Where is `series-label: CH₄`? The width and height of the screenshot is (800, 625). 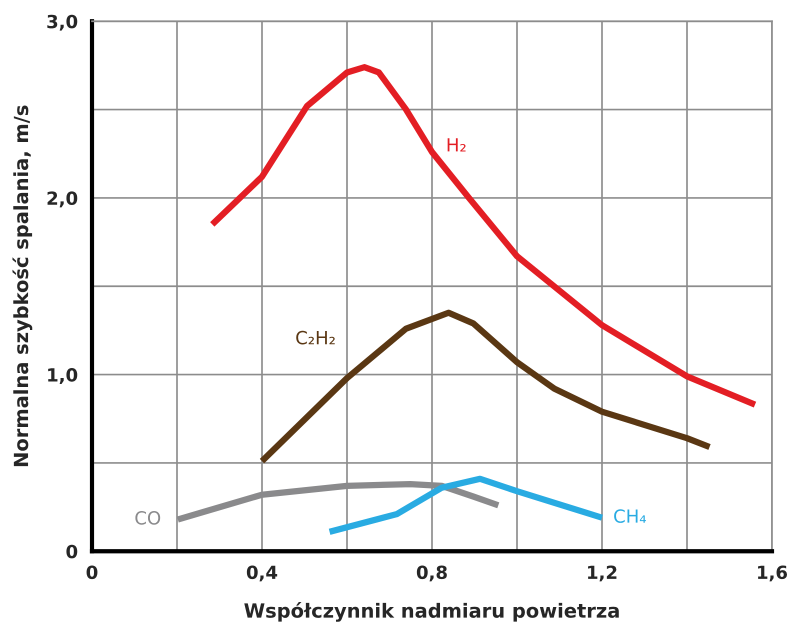
series-label: CH₄ is located at coordinates (630, 516).